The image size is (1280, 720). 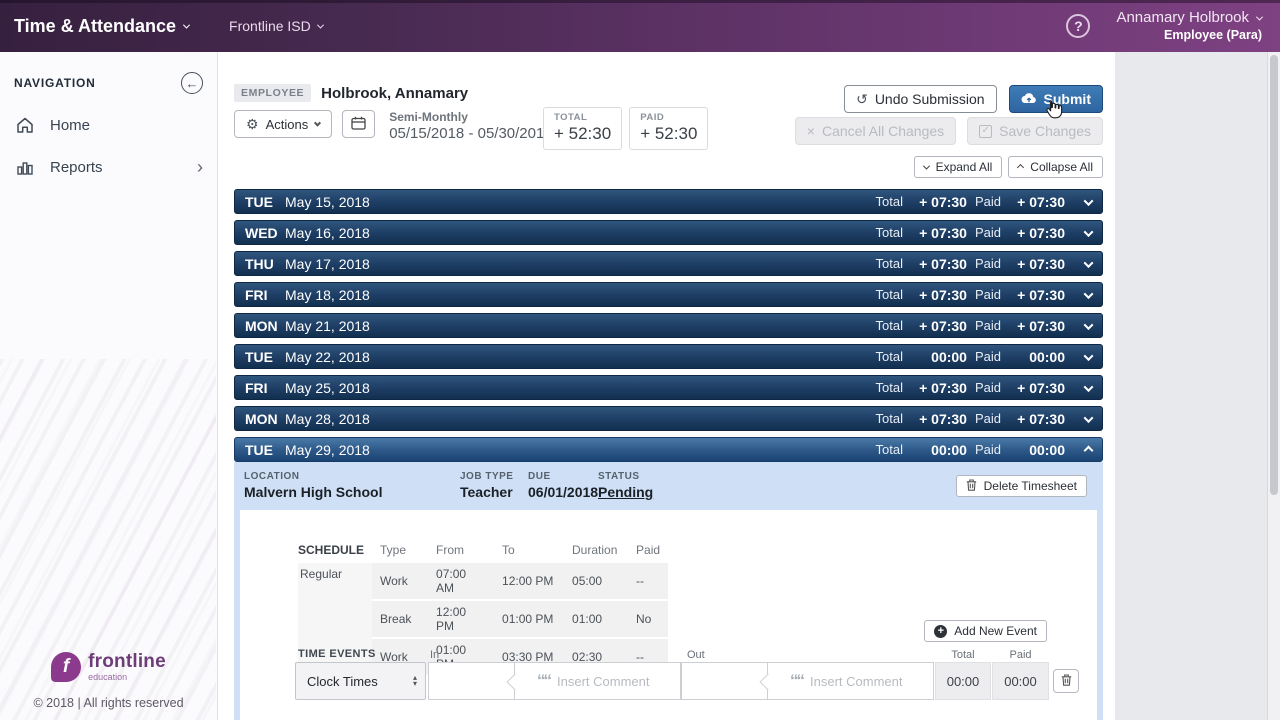 What do you see at coordinates (1021, 486) in the screenshot?
I see `delete-timesheet-button: Delete Timesheet` at bounding box center [1021, 486].